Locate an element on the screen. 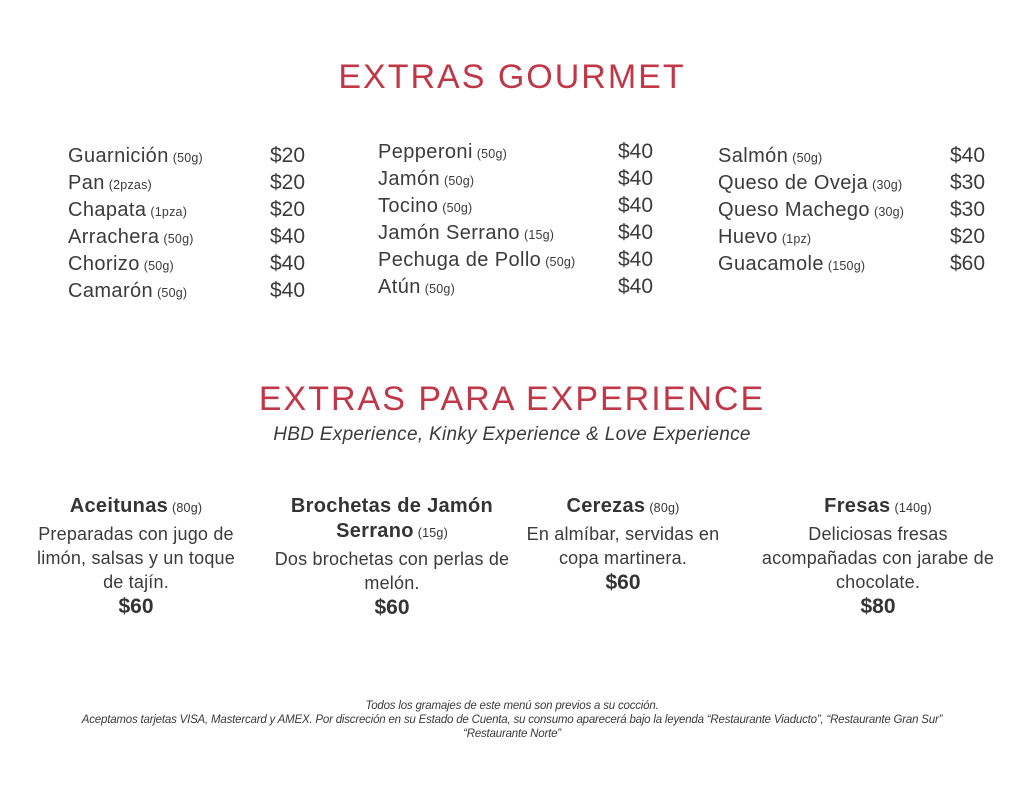 Image resolution: width=1024 pixels, height=785 pixels. item-name-text: Pechuga de Pollo is located at coordinates (460, 260).